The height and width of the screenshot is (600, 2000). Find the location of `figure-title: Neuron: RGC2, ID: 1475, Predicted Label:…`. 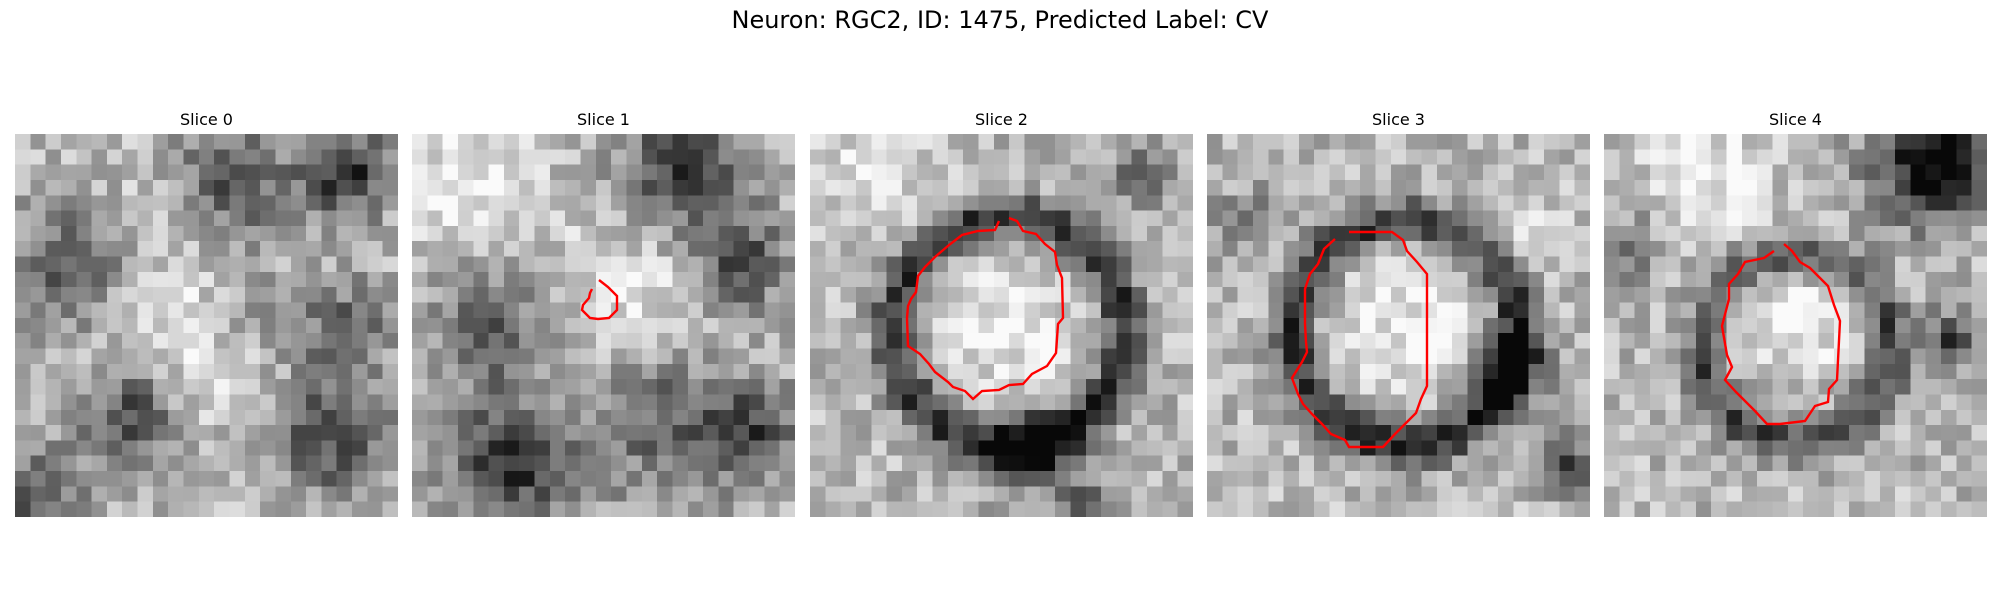

figure-title: Neuron: RGC2, ID: 1475, Predicted Label:… is located at coordinates (1000, 20).